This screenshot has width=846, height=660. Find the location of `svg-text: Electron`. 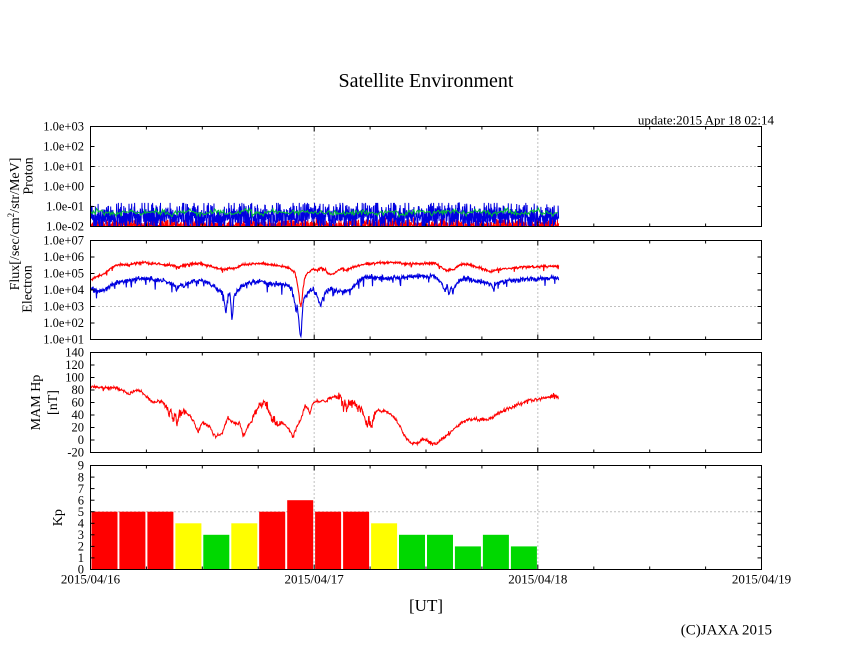

svg-text: Electron is located at coordinates (28, 288).